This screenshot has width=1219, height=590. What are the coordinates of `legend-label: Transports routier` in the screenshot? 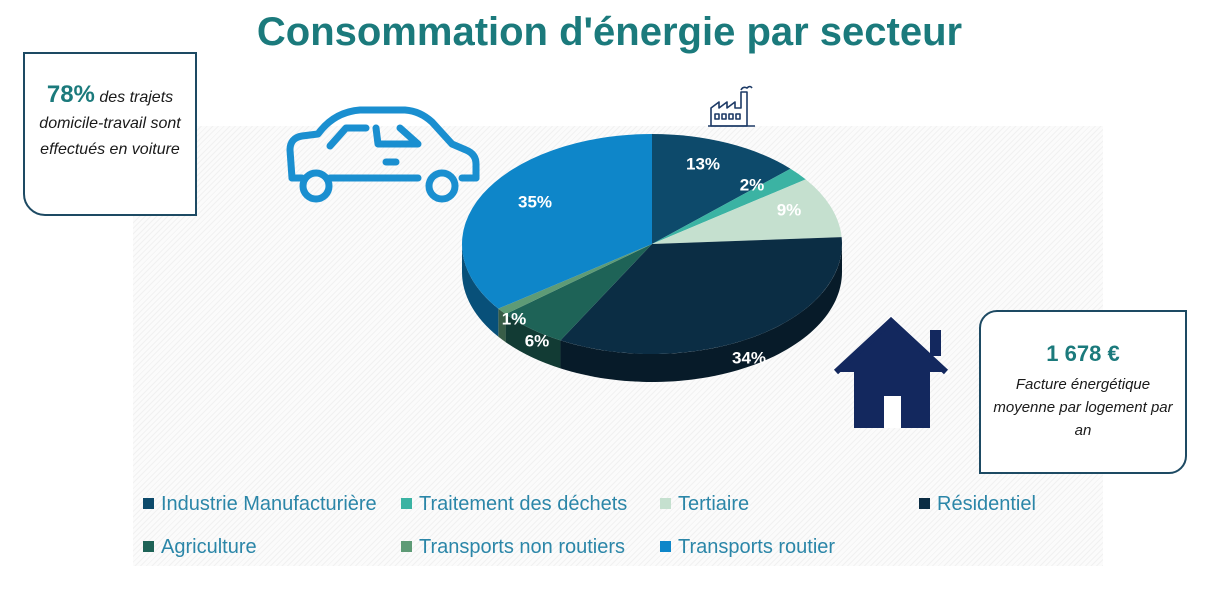 It's located at (757, 547).